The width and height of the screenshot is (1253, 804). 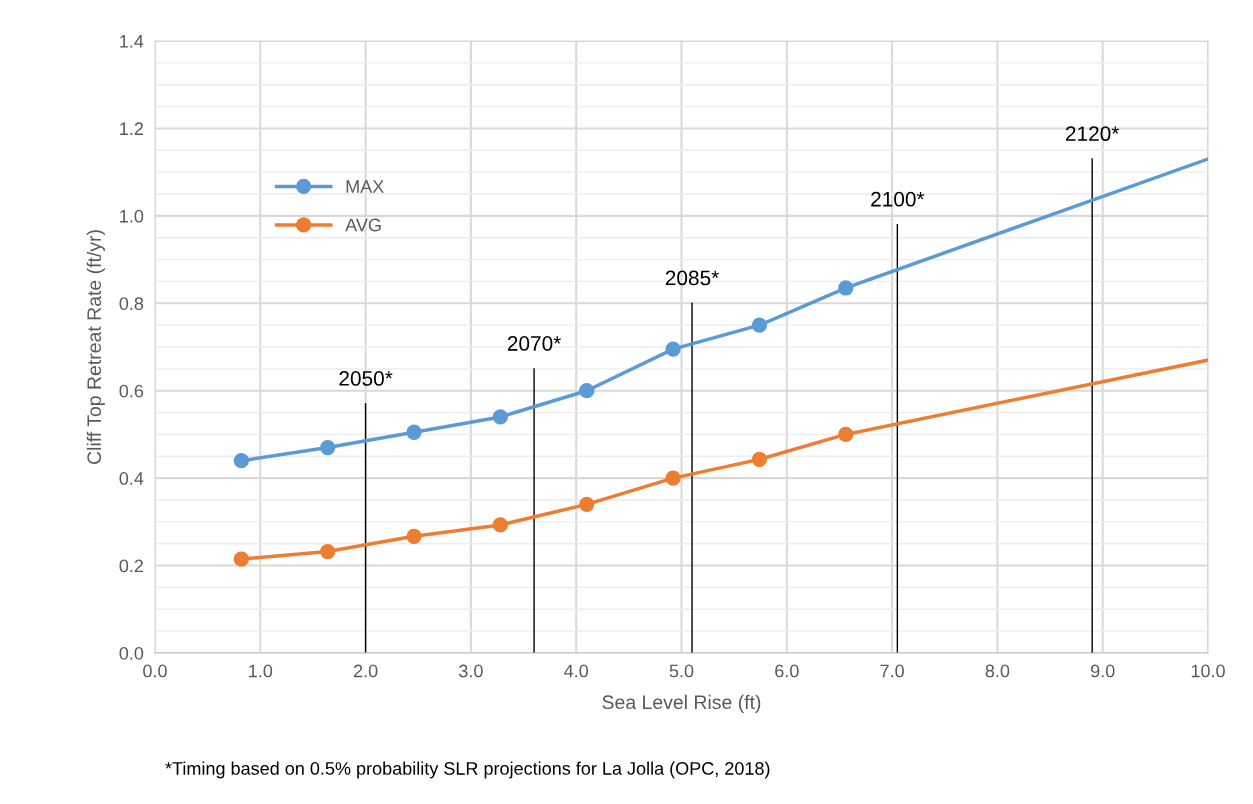 I want to click on x-tick-label: 9.0, so click(x=1103, y=671).